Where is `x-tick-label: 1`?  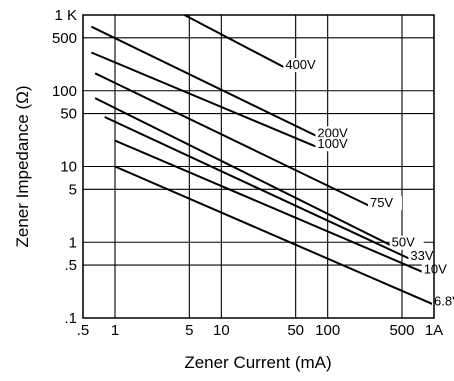
x-tick-label: 1 is located at coordinates (115, 330).